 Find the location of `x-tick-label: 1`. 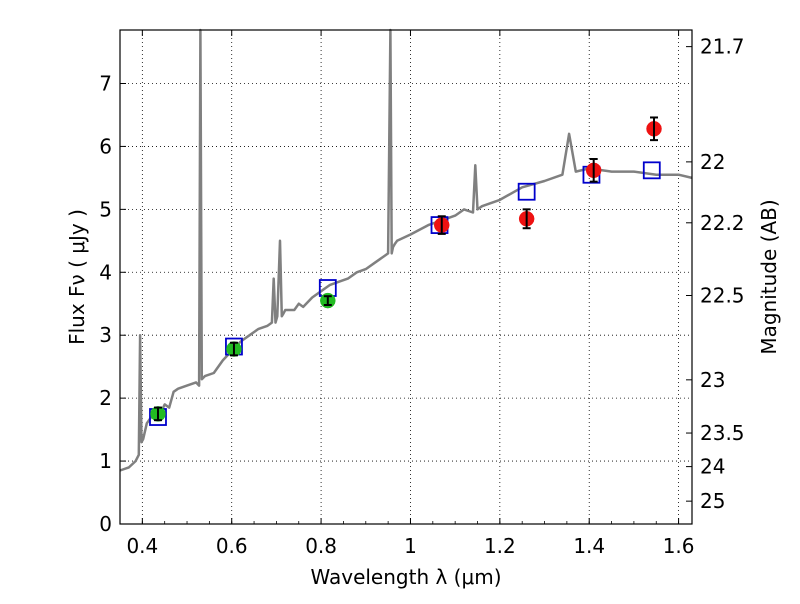

x-tick-label: 1 is located at coordinates (410, 546).